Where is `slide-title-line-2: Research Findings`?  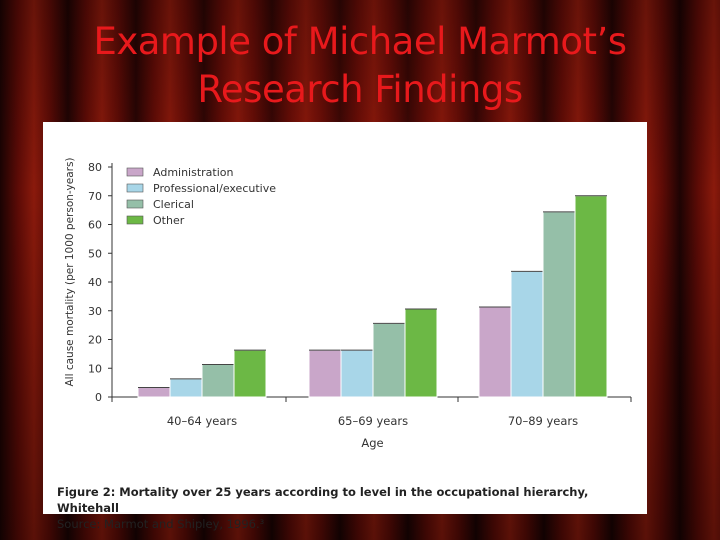
slide-title-line-2: Research Findings is located at coordinates (360, 89).